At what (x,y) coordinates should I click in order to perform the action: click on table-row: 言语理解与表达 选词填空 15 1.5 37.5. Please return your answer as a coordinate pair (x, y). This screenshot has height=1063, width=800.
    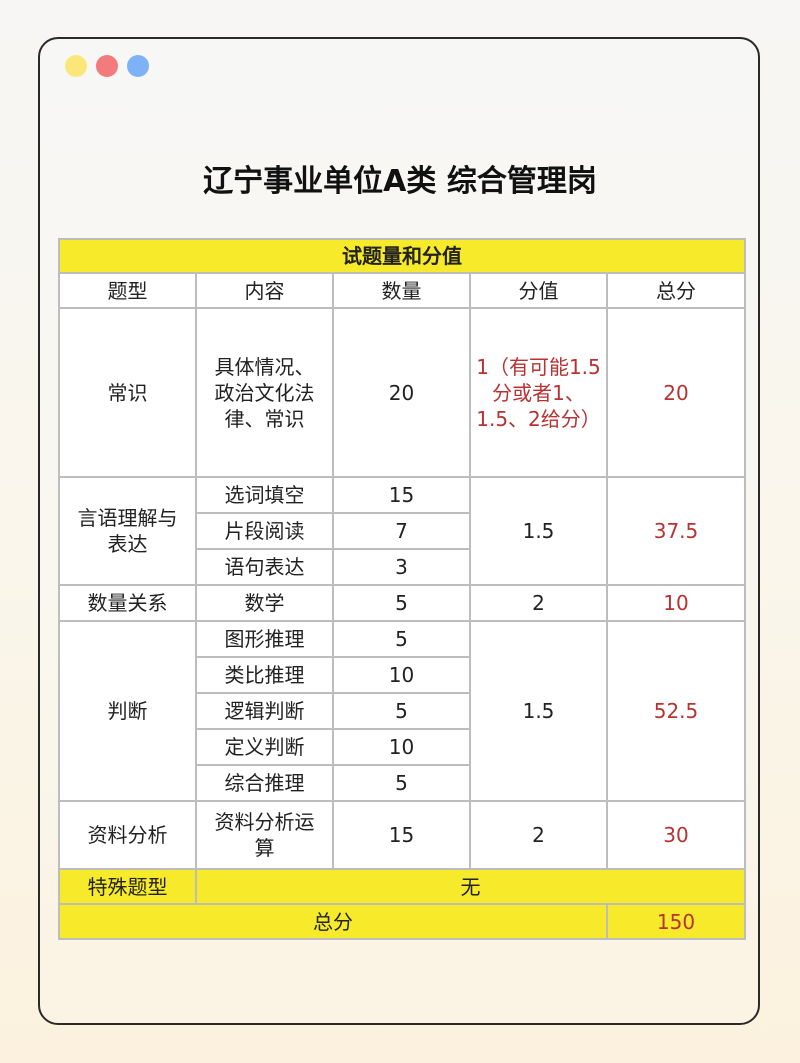
    Looking at the image, I should click on (402, 531).